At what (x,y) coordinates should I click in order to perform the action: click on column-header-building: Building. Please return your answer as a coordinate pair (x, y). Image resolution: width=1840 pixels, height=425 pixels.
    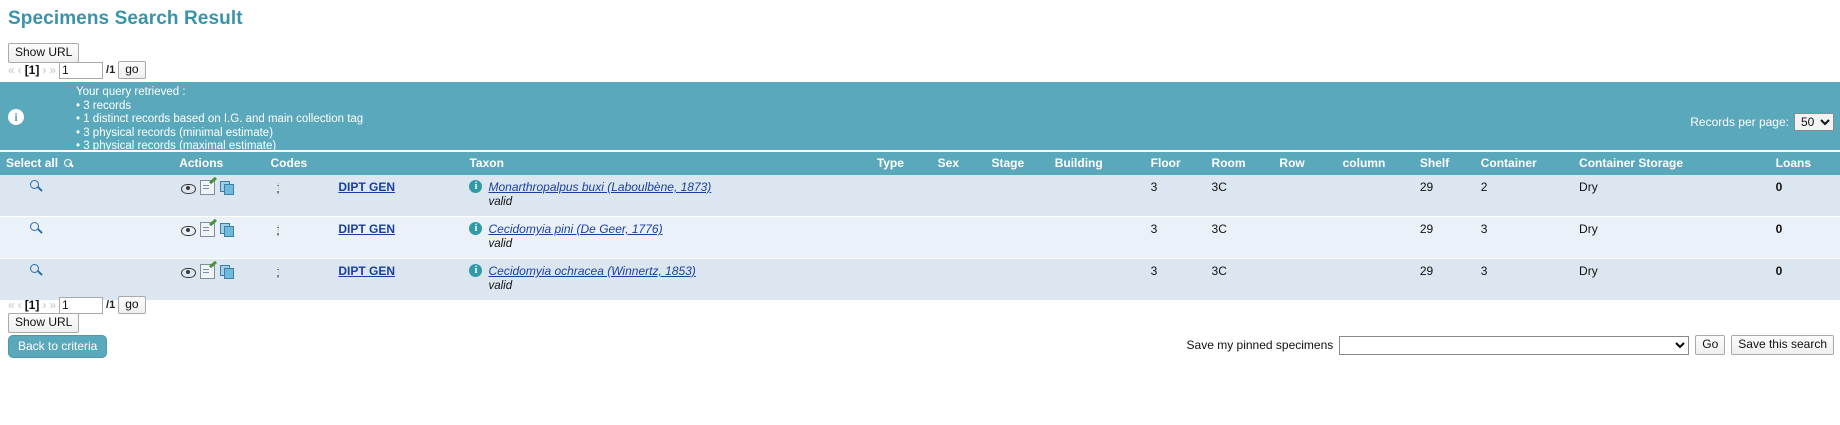
    Looking at the image, I should click on (1096, 163).